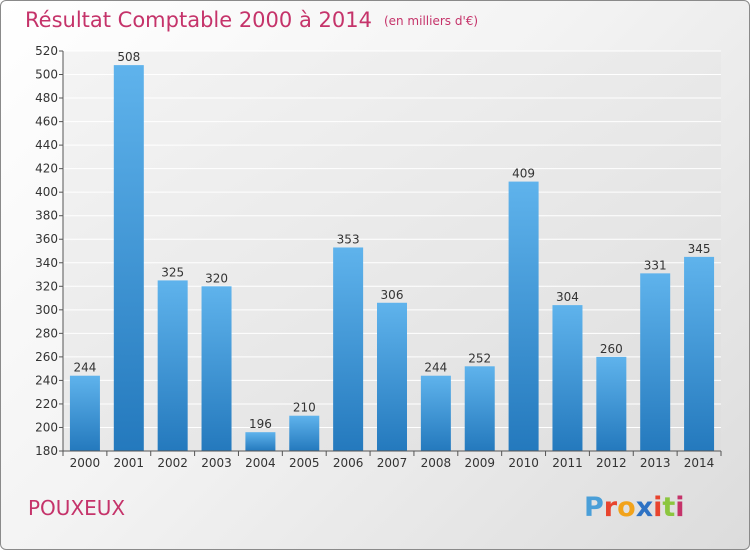  Describe the element at coordinates (479, 463) in the screenshot. I see `x-tick-label: 2009` at that location.